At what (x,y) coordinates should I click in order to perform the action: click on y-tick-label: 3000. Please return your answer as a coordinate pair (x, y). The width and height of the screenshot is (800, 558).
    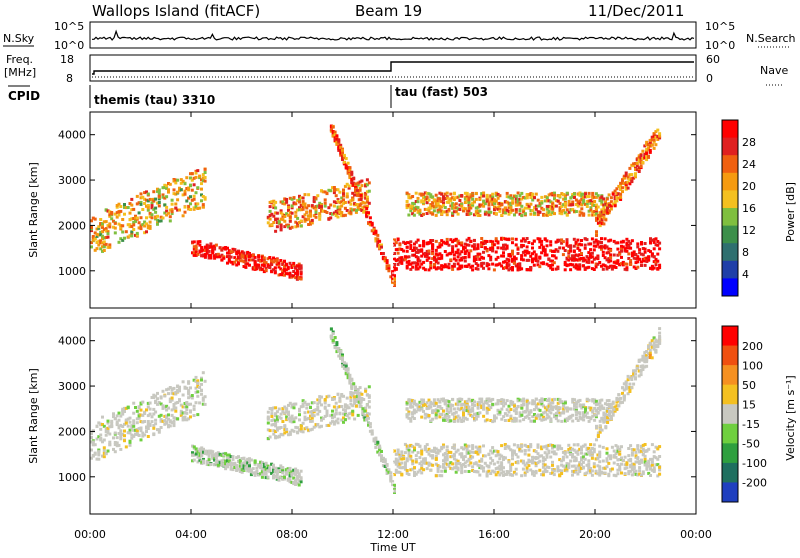
    Looking at the image, I should click on (72, 180).